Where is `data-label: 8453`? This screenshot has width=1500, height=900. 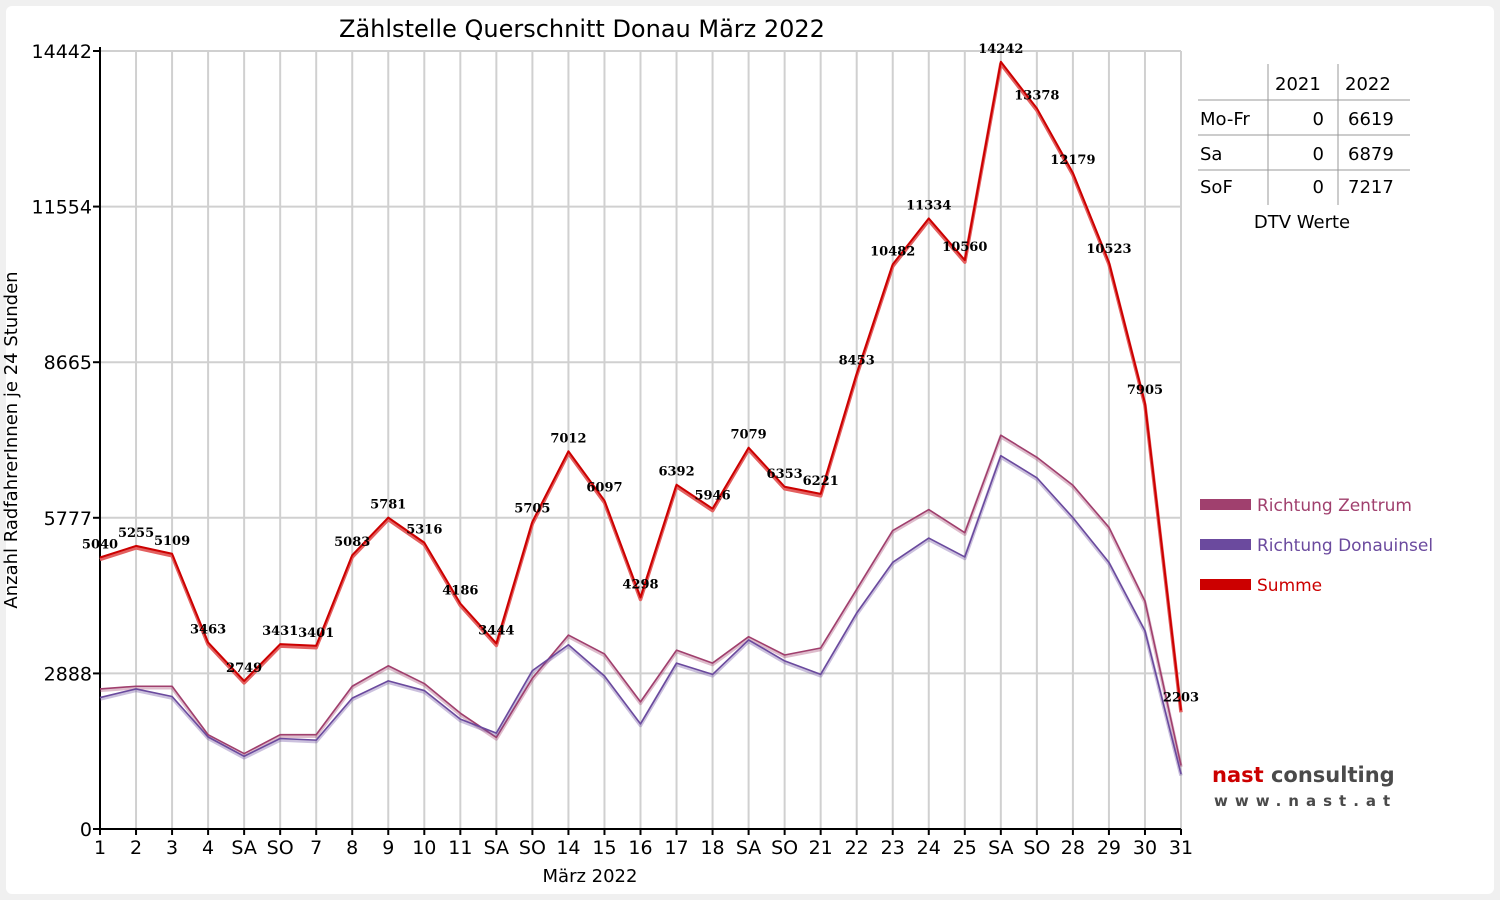 data-label: 8453 is located at coordinates (857, 361).